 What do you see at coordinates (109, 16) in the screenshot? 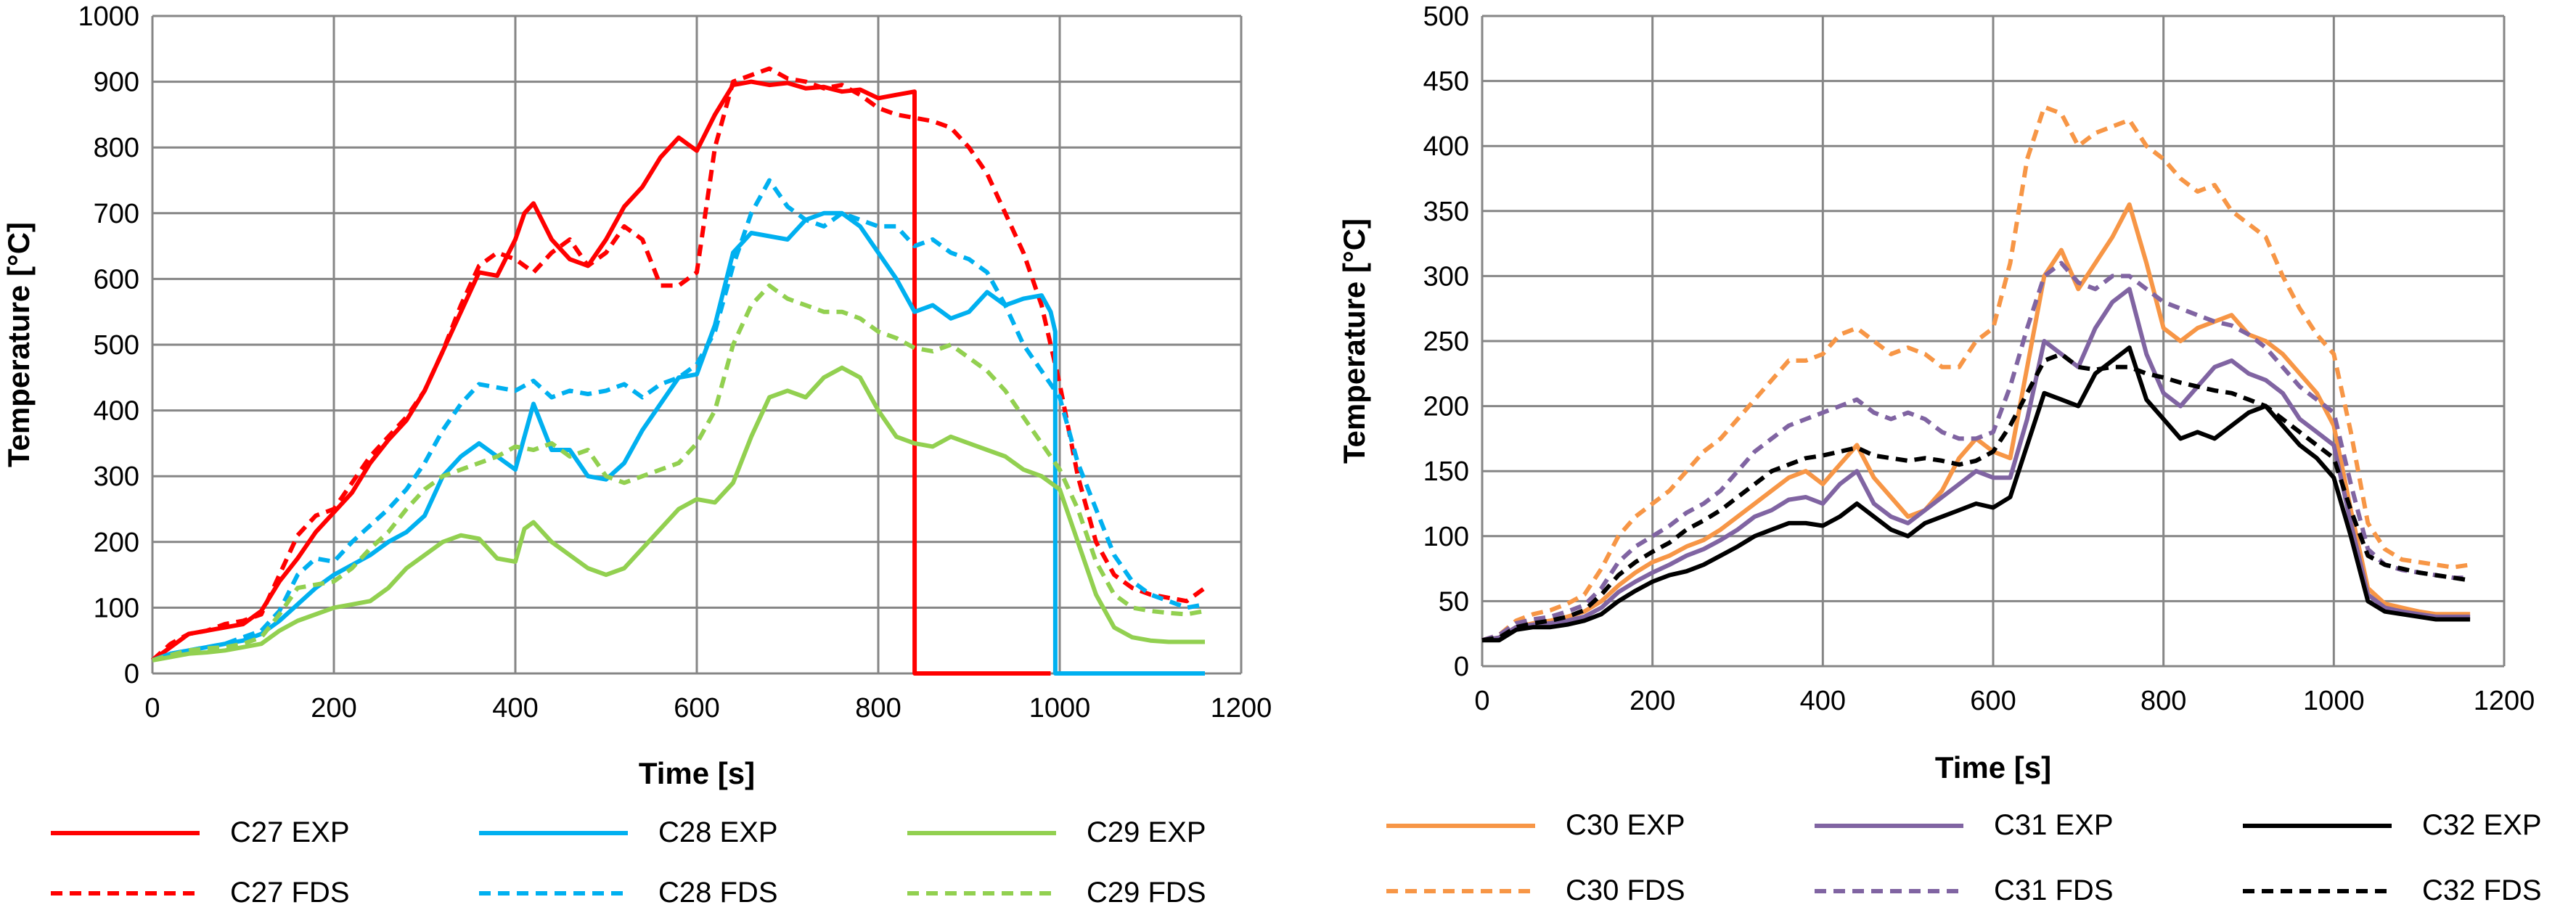
I see `y-tick-label: 1000` at bounding box center [109, 16].